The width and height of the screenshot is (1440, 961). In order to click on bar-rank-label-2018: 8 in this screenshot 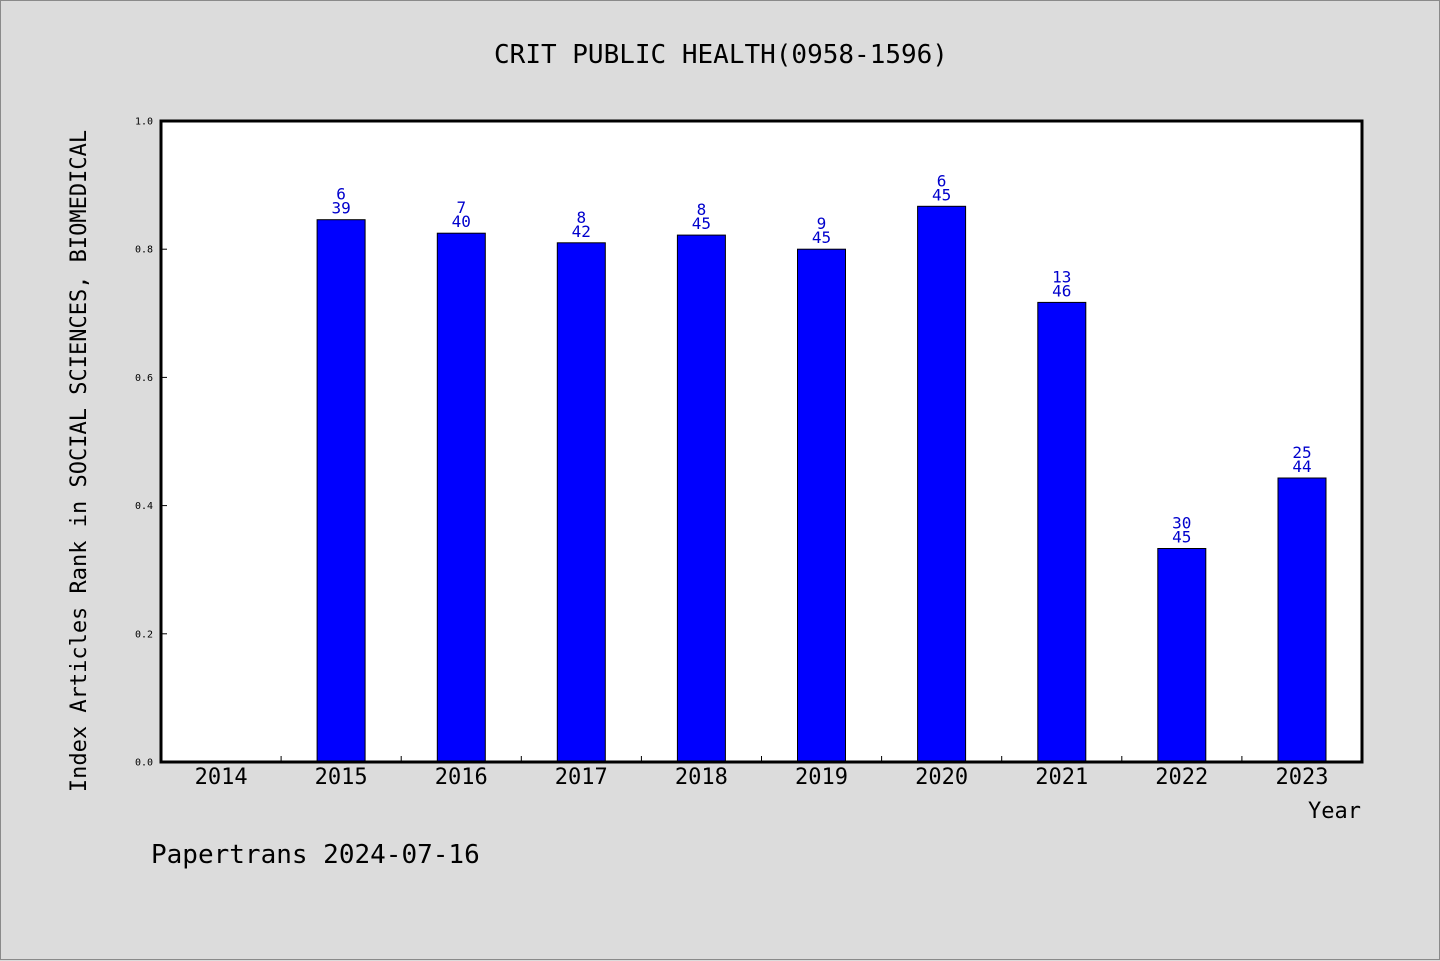, I will do `click(702, 209)`.